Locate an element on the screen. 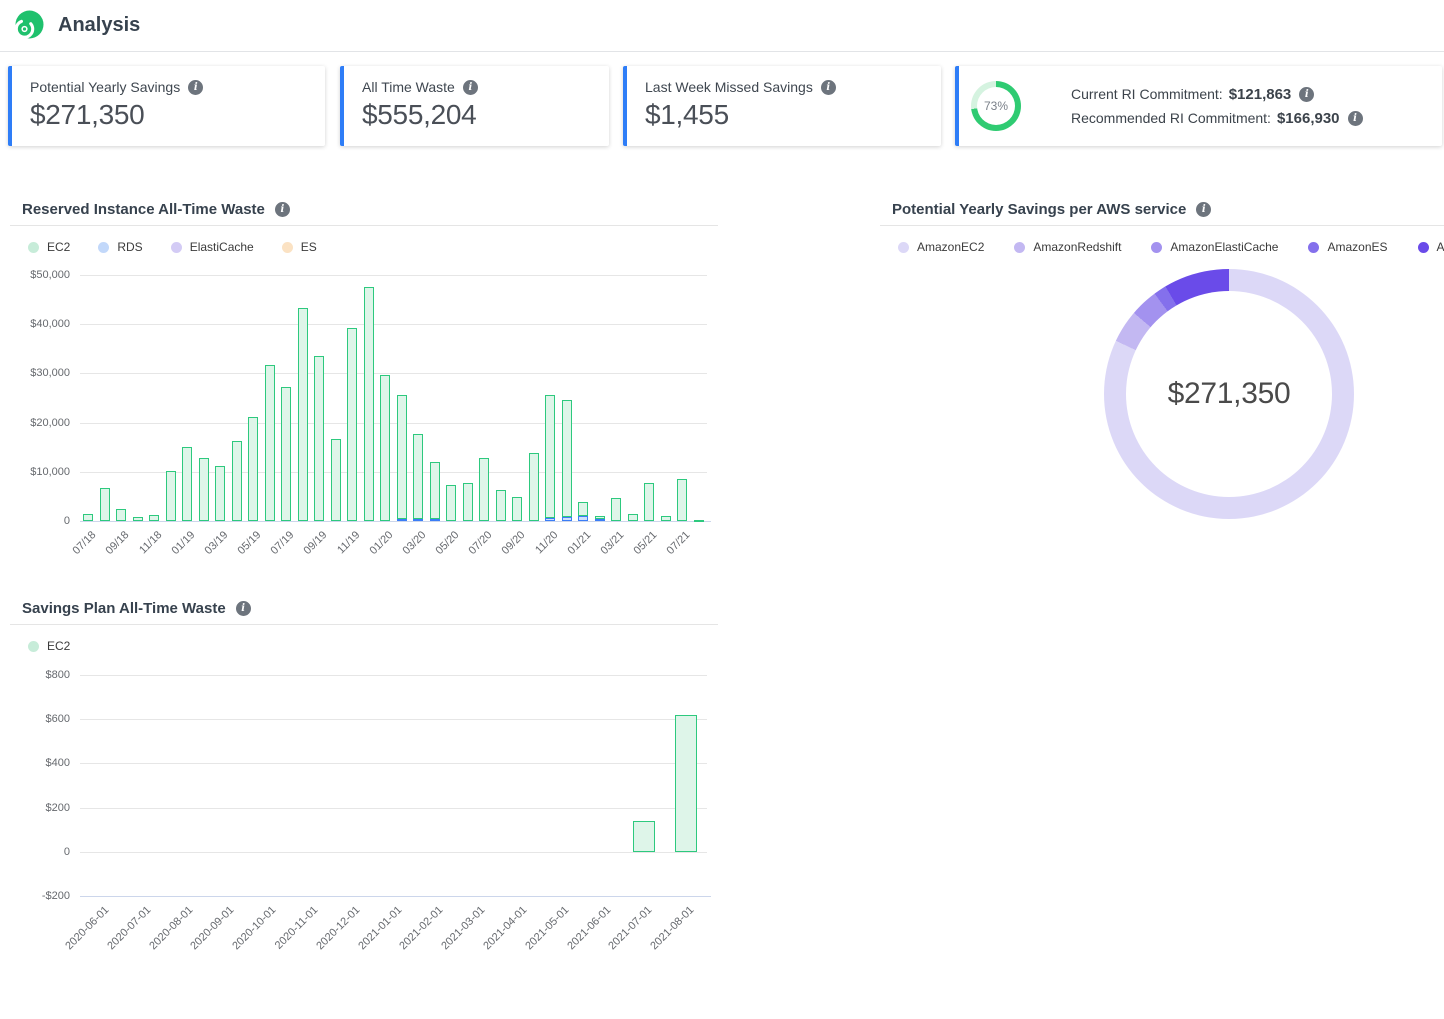 The width and height of the screenshot is (1444, 1019). legend-item-ES: ES is located at coordinates (299, 247).